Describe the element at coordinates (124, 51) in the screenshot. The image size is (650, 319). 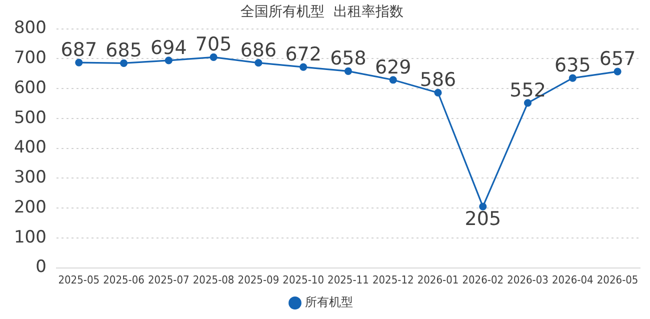
I see `data-label: 685` at that location.